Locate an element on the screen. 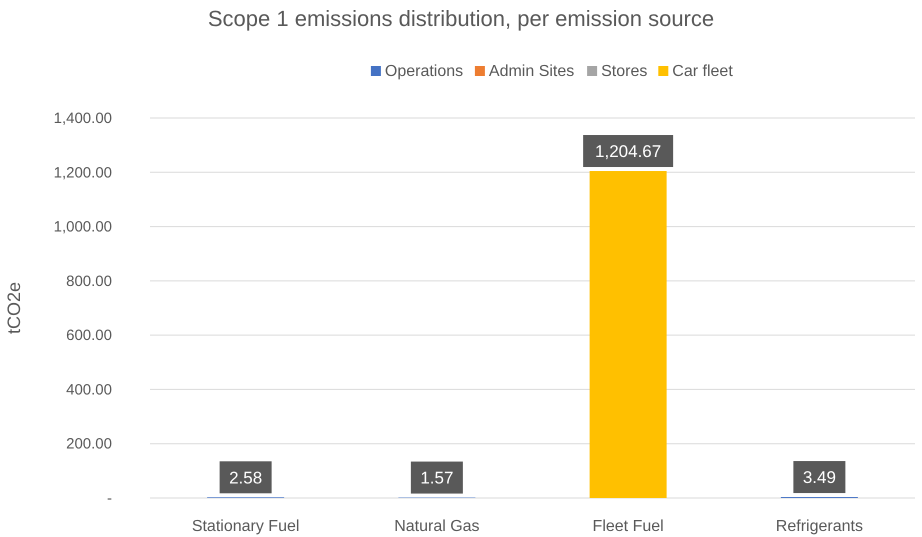  x-tick-label: Refrigerants is located at coordinates (819, 526).